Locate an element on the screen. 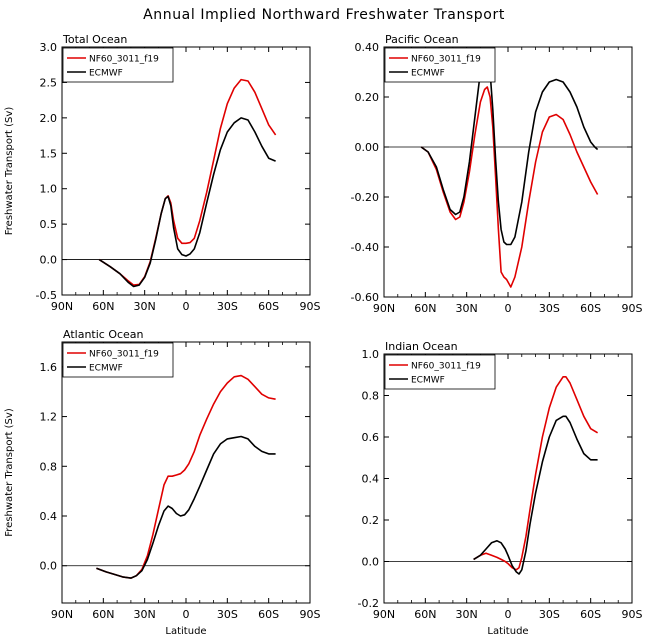 This screenshot has width=649, height=644. panel-title: Pacific Ocean is located at coordinates (422, 39).